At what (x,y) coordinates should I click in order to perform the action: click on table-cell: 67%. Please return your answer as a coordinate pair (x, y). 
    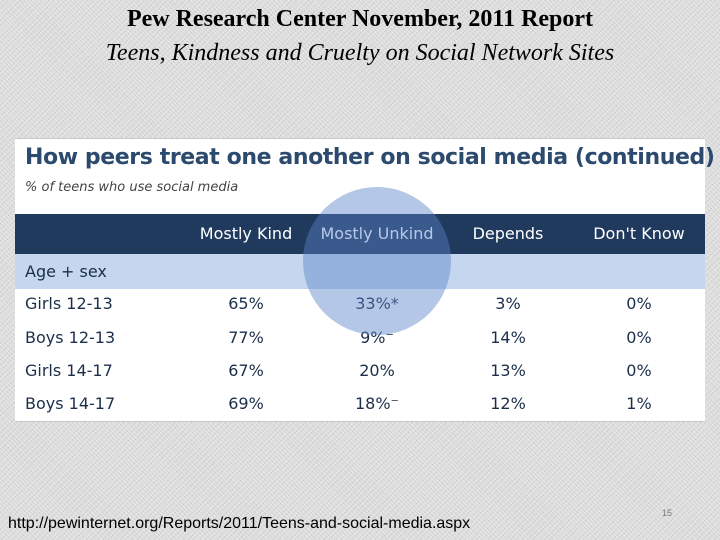
    Looking at the image, I should click on (246, 370).